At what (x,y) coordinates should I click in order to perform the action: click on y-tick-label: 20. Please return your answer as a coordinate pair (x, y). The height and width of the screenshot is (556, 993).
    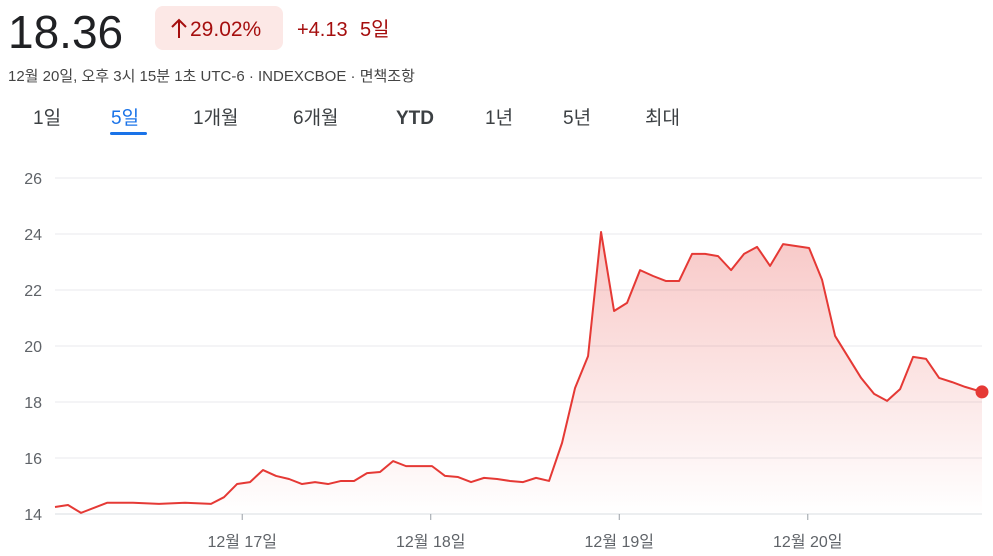
    Looking at the image, I should click on (33, 347).